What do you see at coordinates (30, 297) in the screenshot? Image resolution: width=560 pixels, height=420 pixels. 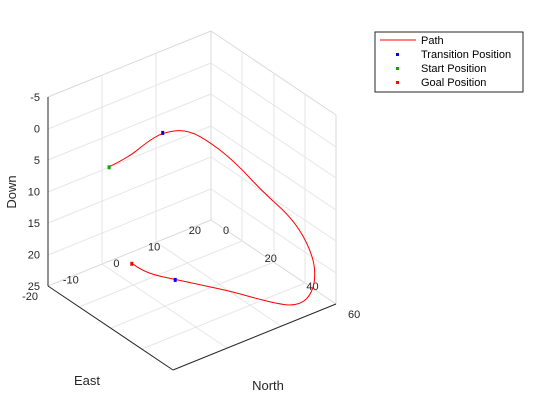 I see `y-tick-label: -20` at bounding box center [30, 297].